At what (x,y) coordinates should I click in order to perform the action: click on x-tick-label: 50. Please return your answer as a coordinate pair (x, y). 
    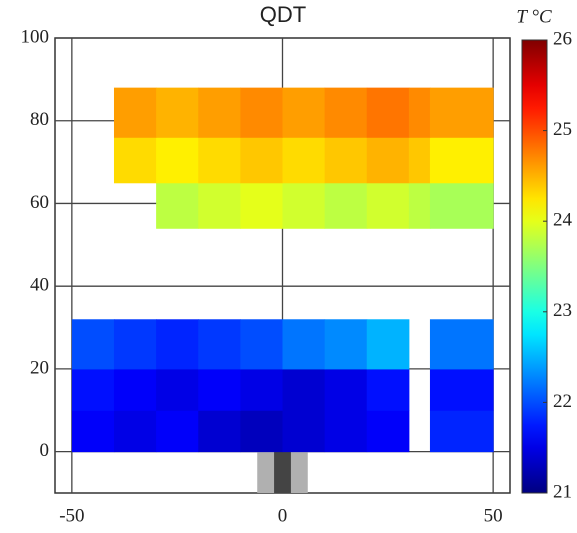
    Looking at the image, I should click on (493, 515).